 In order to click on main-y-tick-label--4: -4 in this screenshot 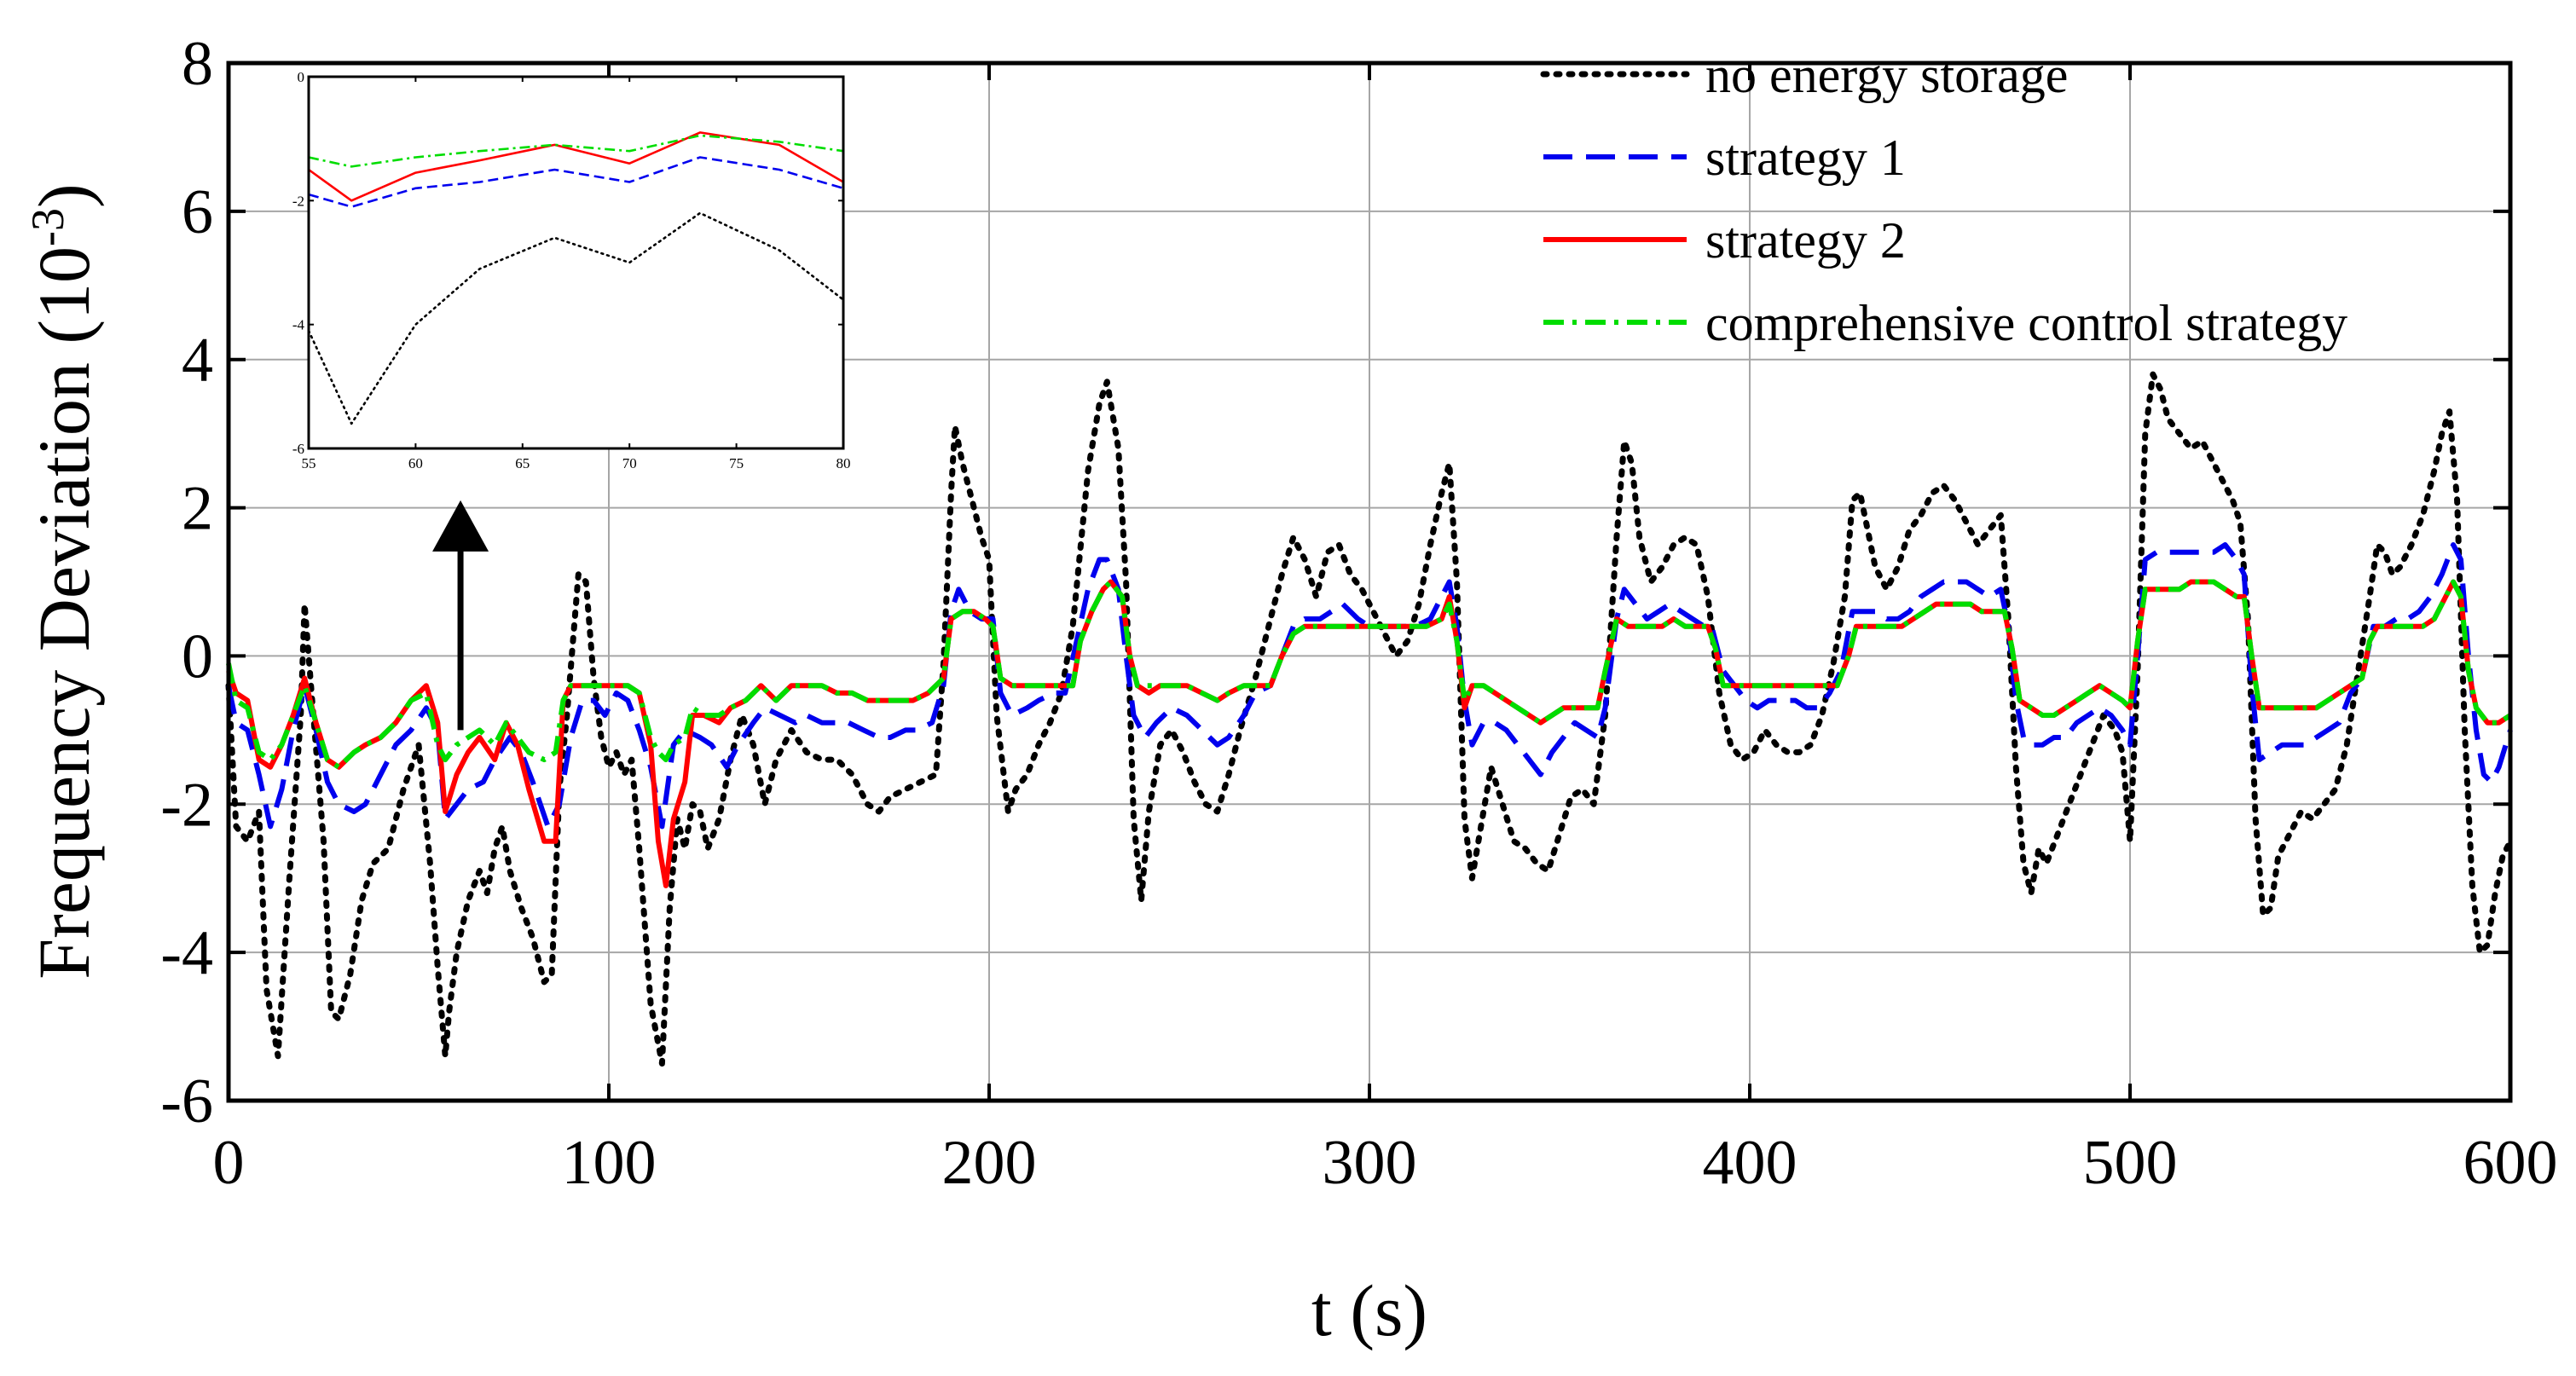, I will do `click(186, 953)`.